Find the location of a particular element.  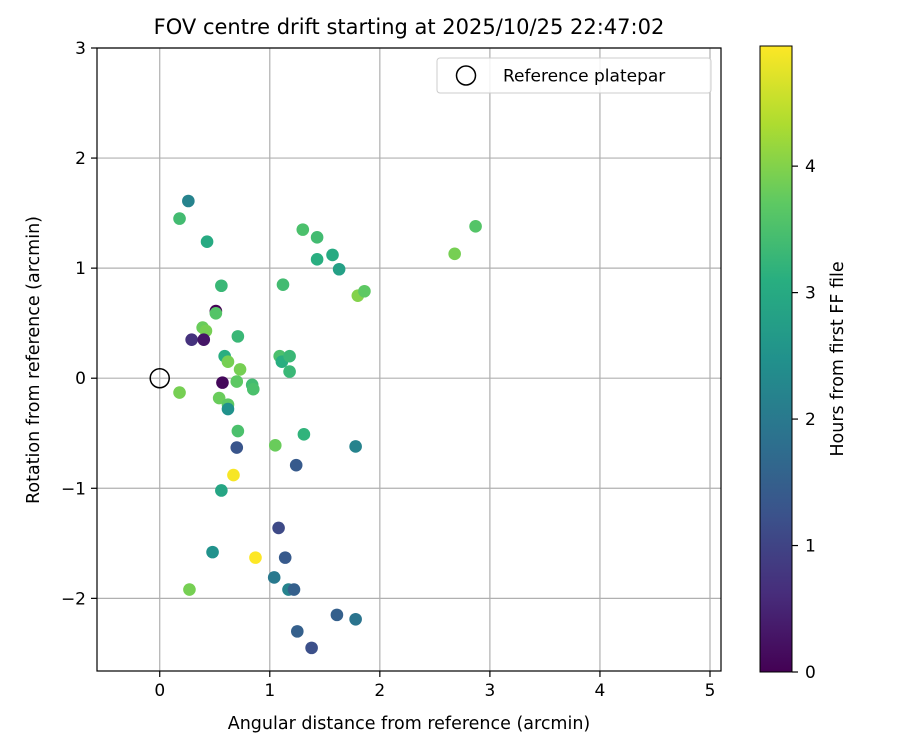

colorbar-label: Hours from first FF file is located at coordinates (838, 358).